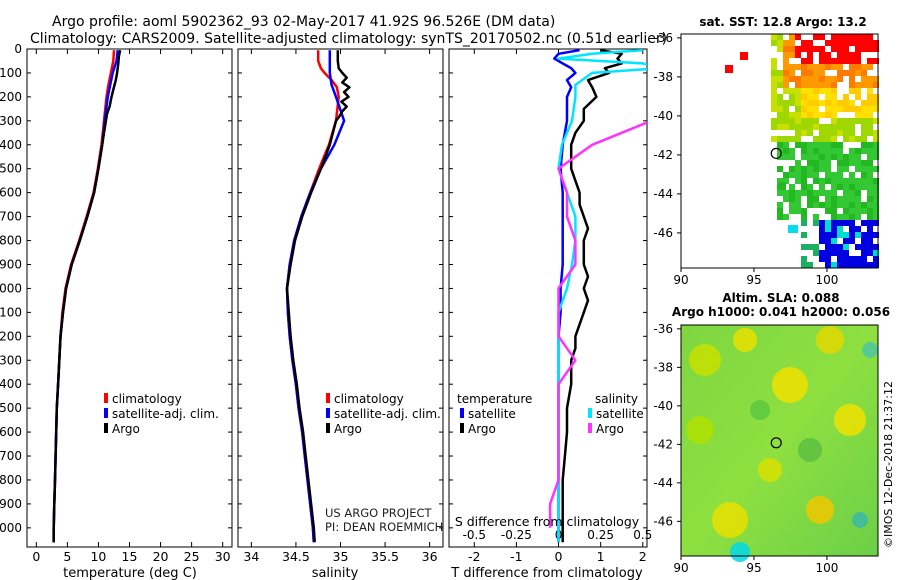 This screenshot has height=580, width=900. What do you see at coordinates (11, 336) in the screenshot?
I see `depth-tick-label: 1200` at bounding box center [11, 336].